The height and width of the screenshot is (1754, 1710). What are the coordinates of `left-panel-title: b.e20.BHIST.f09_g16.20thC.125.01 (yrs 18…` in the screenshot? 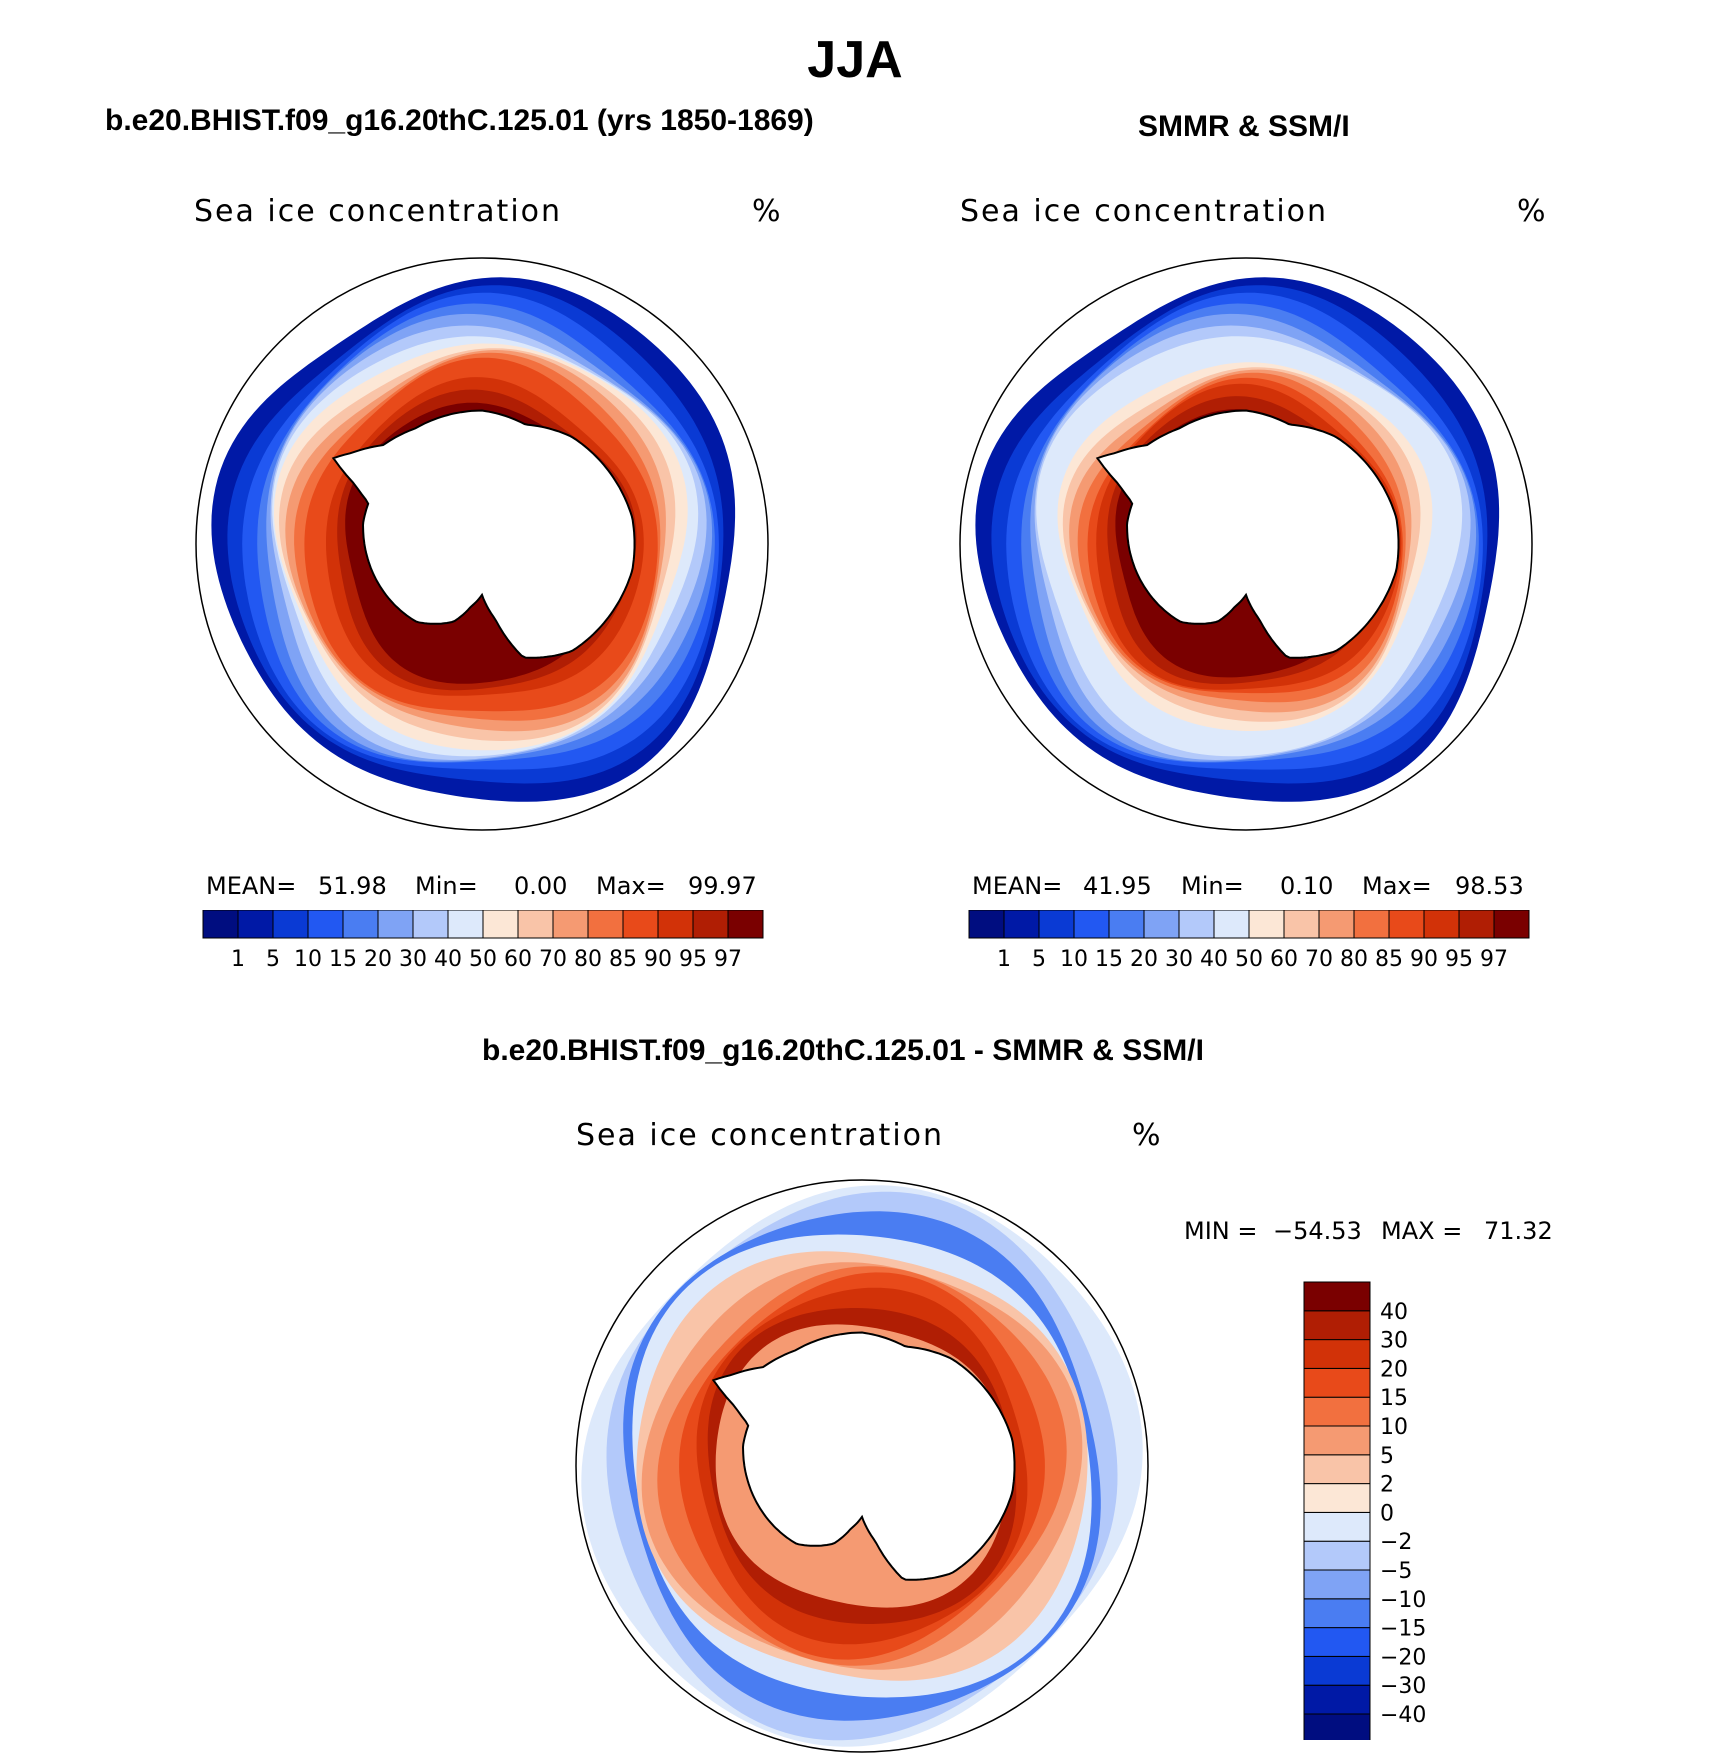 It's located at (459, 120).